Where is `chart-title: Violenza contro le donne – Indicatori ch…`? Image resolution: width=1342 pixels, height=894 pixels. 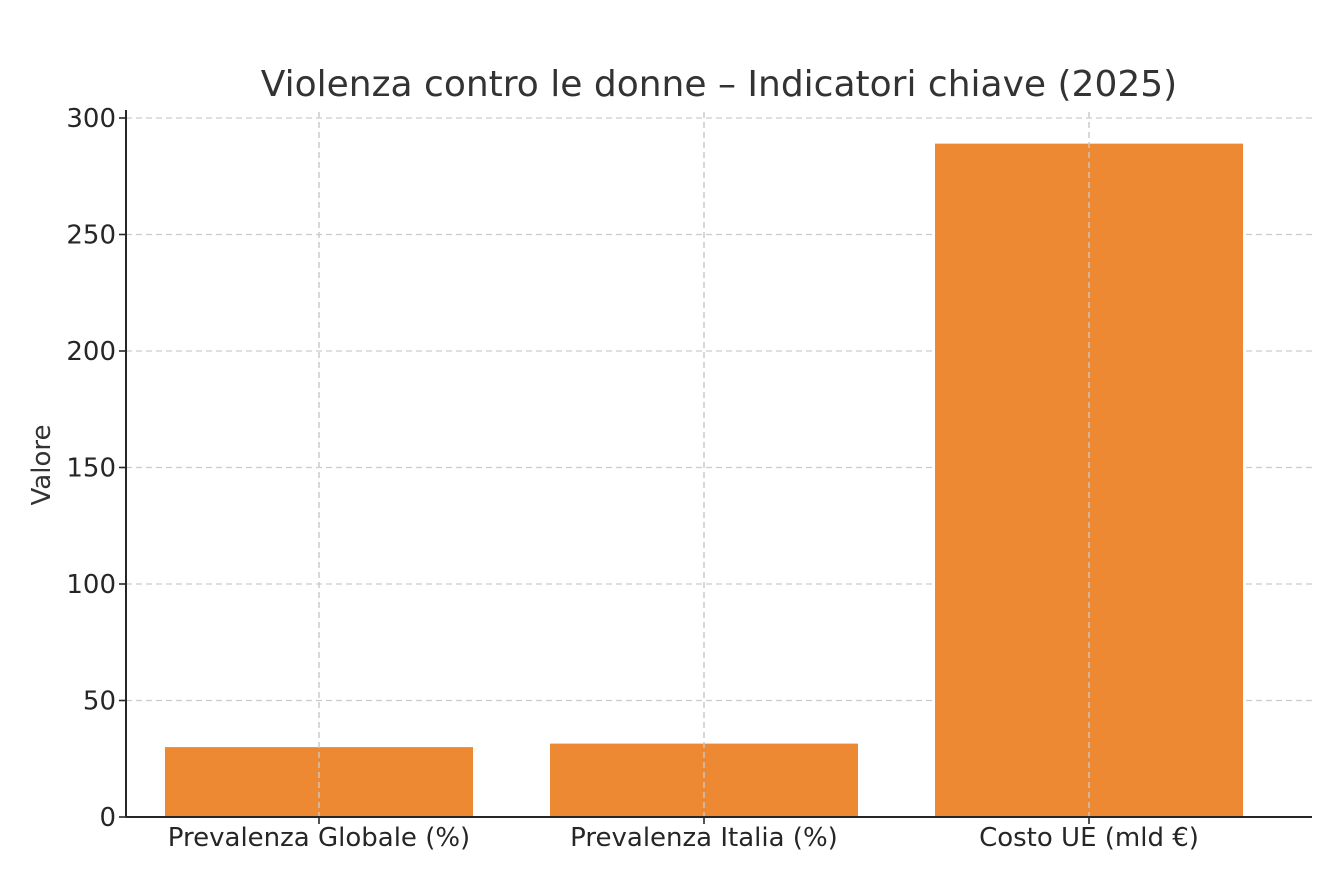 chart-title: Violenza contro le donne – Indicatori ch… is located at coordinates (719, 84).